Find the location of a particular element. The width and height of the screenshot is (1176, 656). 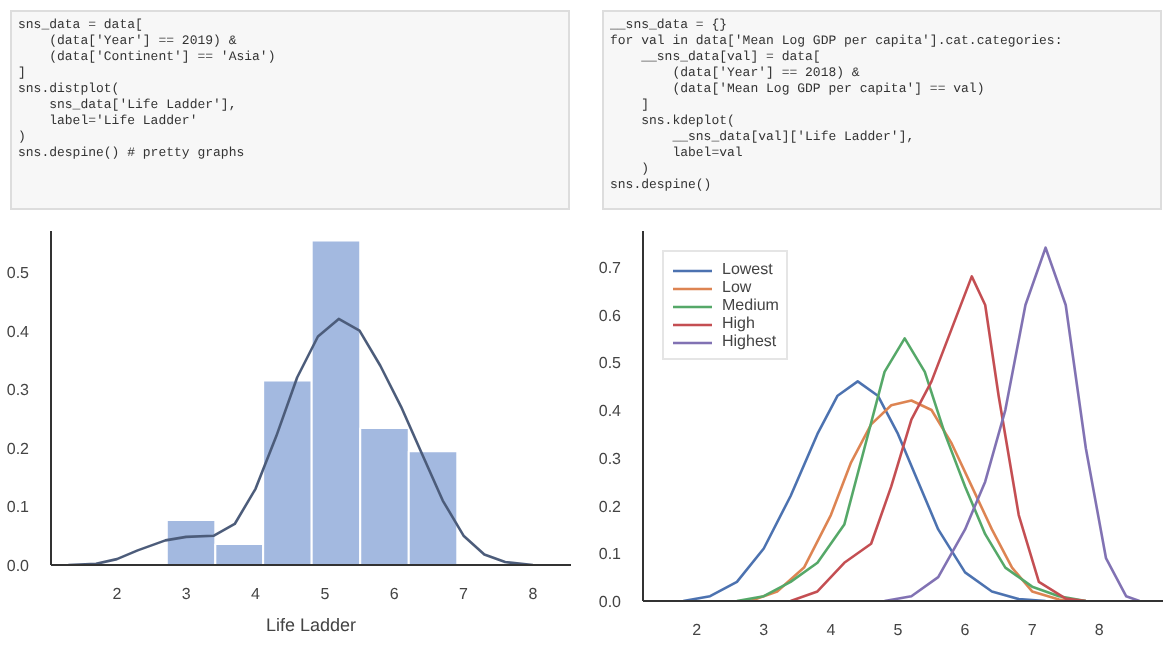

y-tick-label: 0.7 is located at coordinates (610, 267).